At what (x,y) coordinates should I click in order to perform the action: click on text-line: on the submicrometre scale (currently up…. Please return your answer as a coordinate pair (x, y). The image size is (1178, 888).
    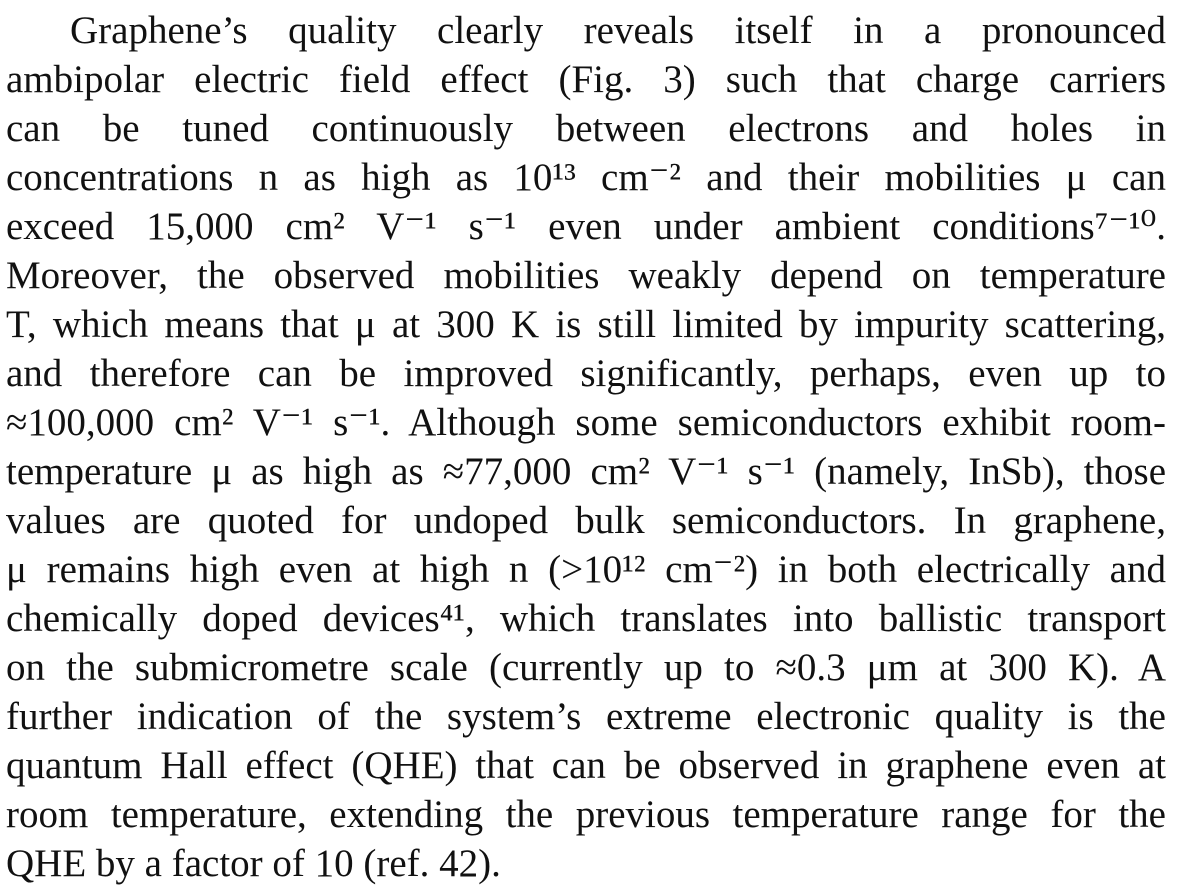
    Looking at the image, I should click on (586, 667).